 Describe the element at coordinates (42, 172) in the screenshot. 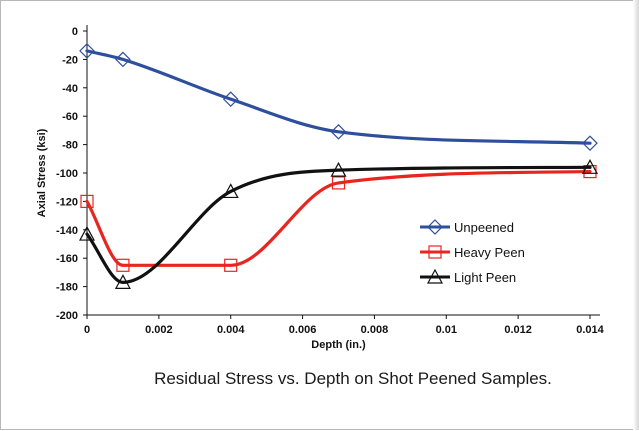

I see `y-axis-title: Axial Stress (ksi)` at that location.